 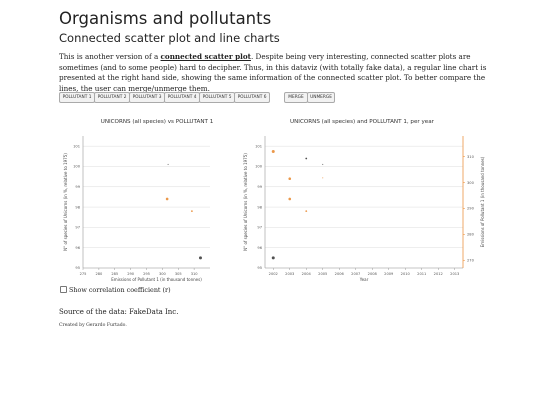 I want to click on merge-button: MERGE, so click(x=296, y=97).